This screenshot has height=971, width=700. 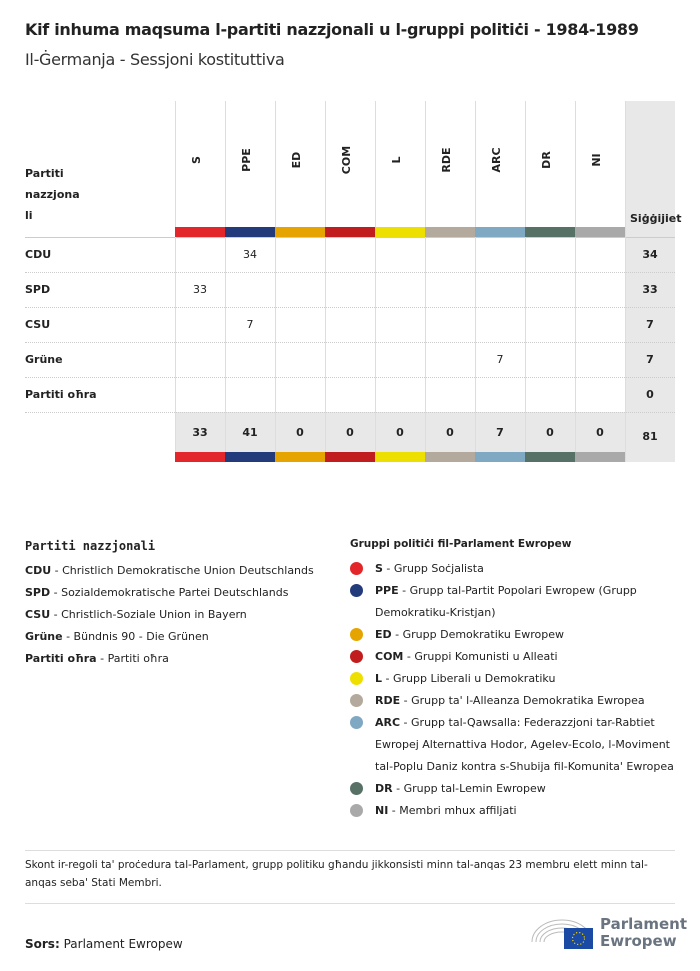 I want to click on group-name: Grupp Liberali u Demokratiku, so click(x=474, y=678).